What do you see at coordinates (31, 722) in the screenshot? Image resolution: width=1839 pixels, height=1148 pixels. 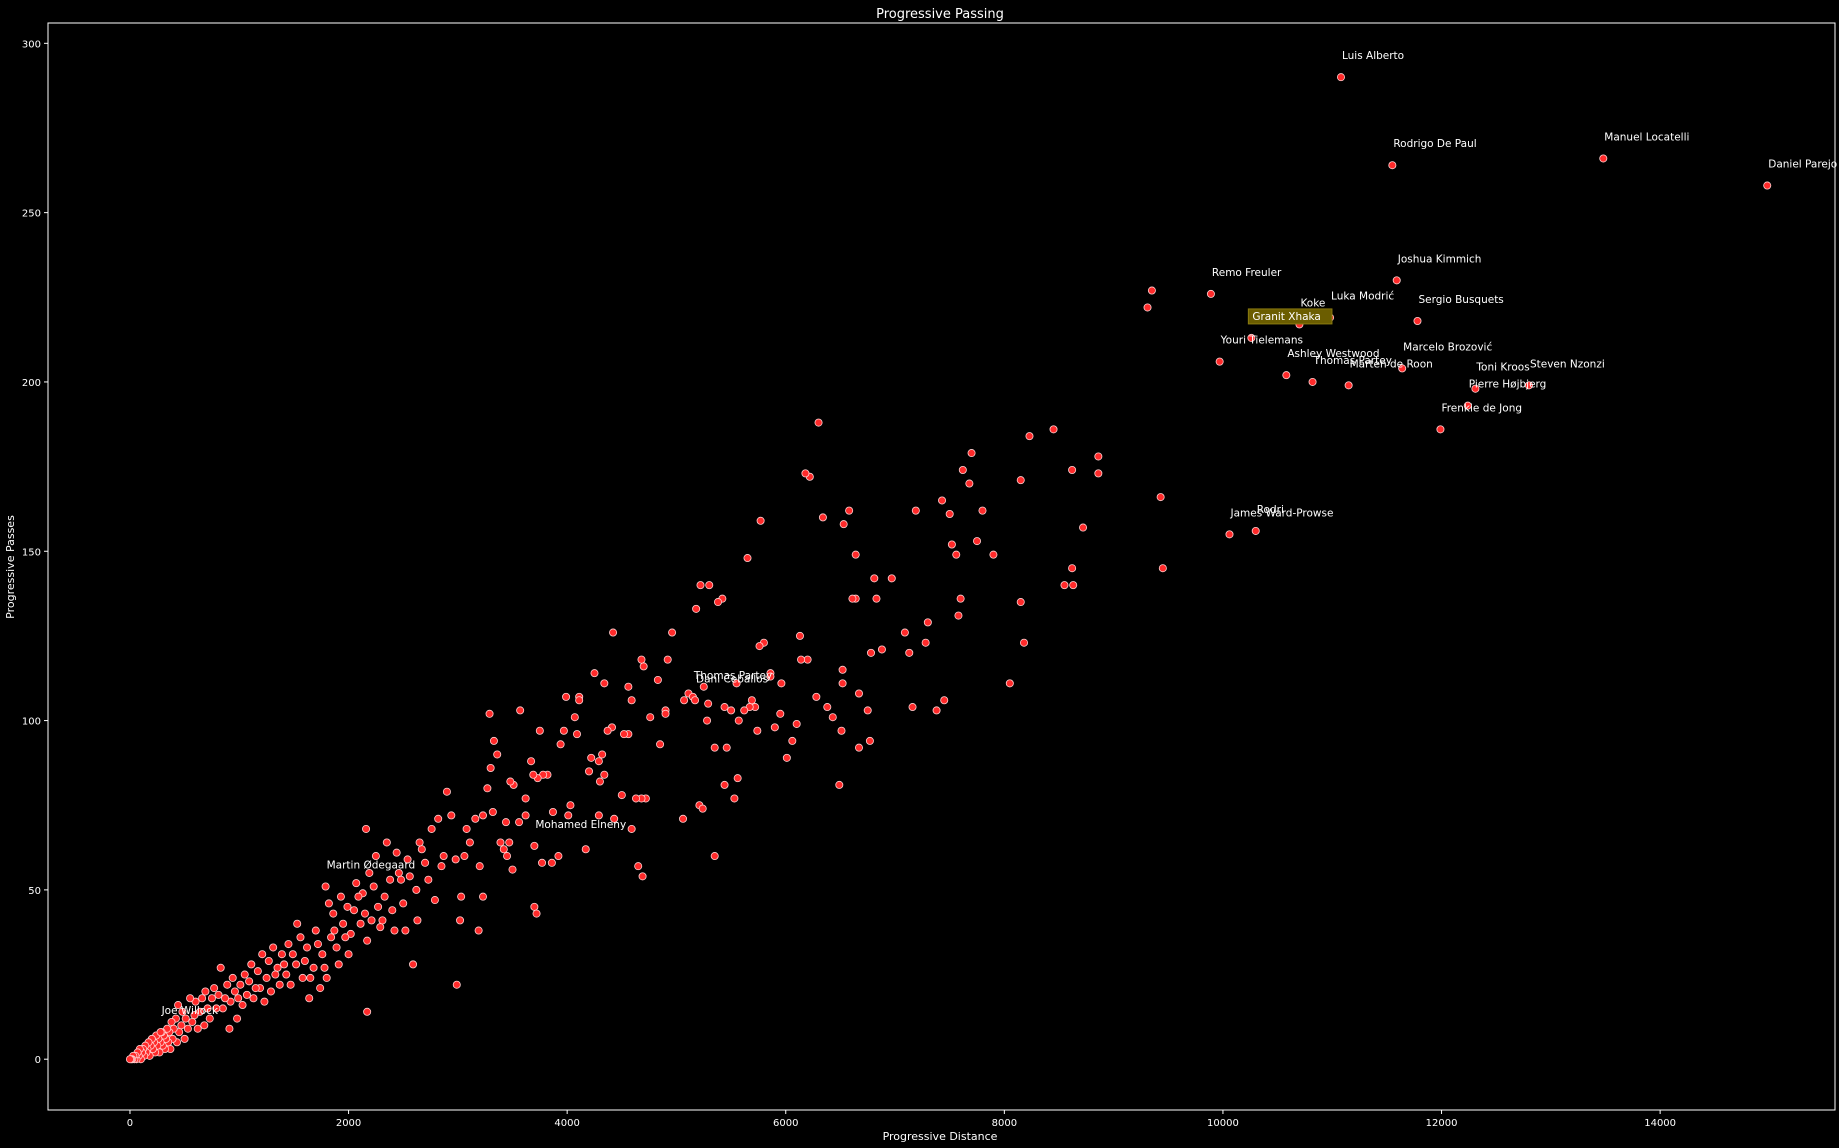 I see `y-tick-label: 100` at bounding box center [31, 722].